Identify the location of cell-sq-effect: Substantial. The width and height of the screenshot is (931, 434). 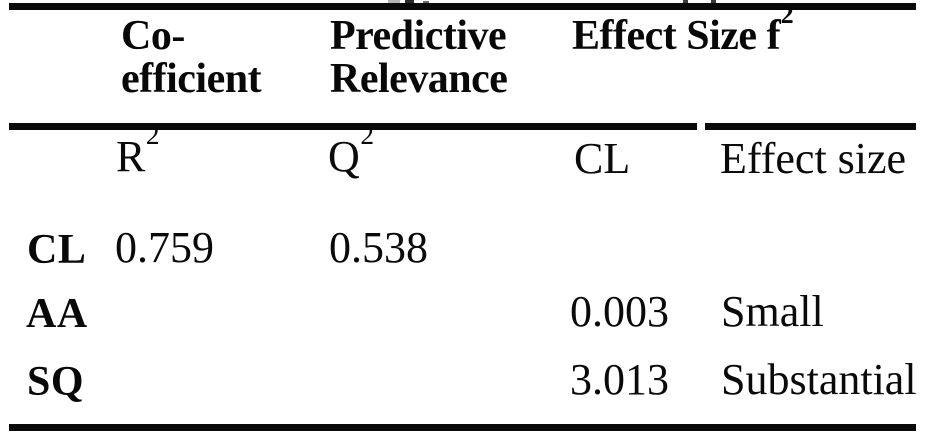
(819, 379).